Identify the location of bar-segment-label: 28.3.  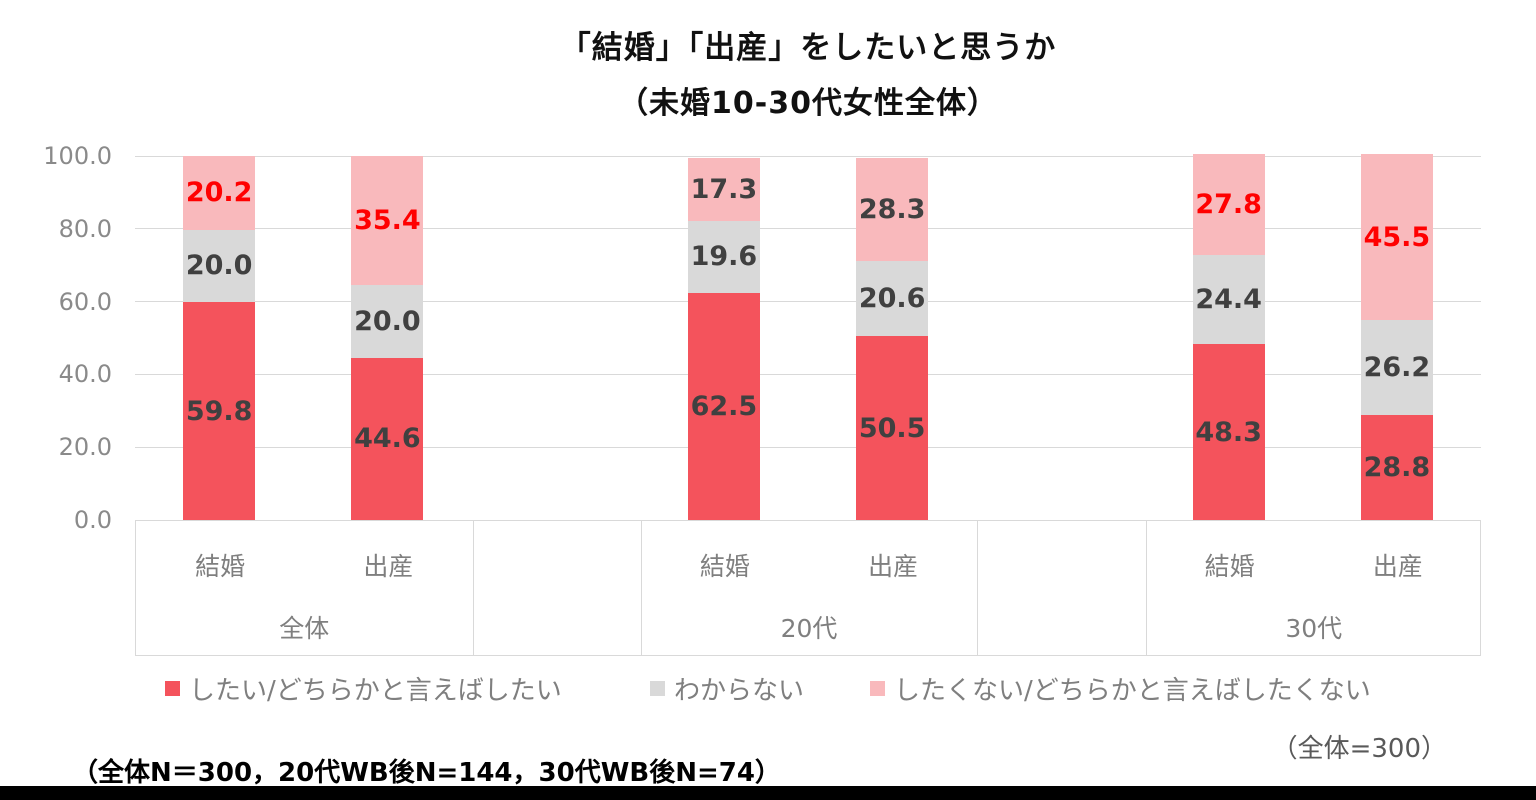
(892, 210).